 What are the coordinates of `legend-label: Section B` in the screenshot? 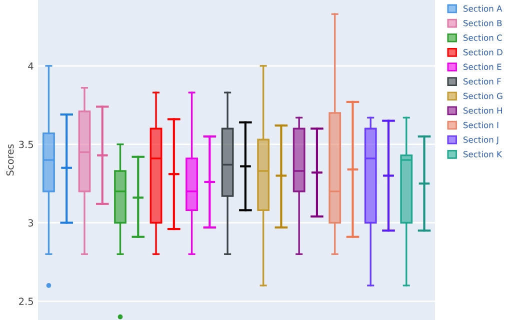 It's located at (482, 23).